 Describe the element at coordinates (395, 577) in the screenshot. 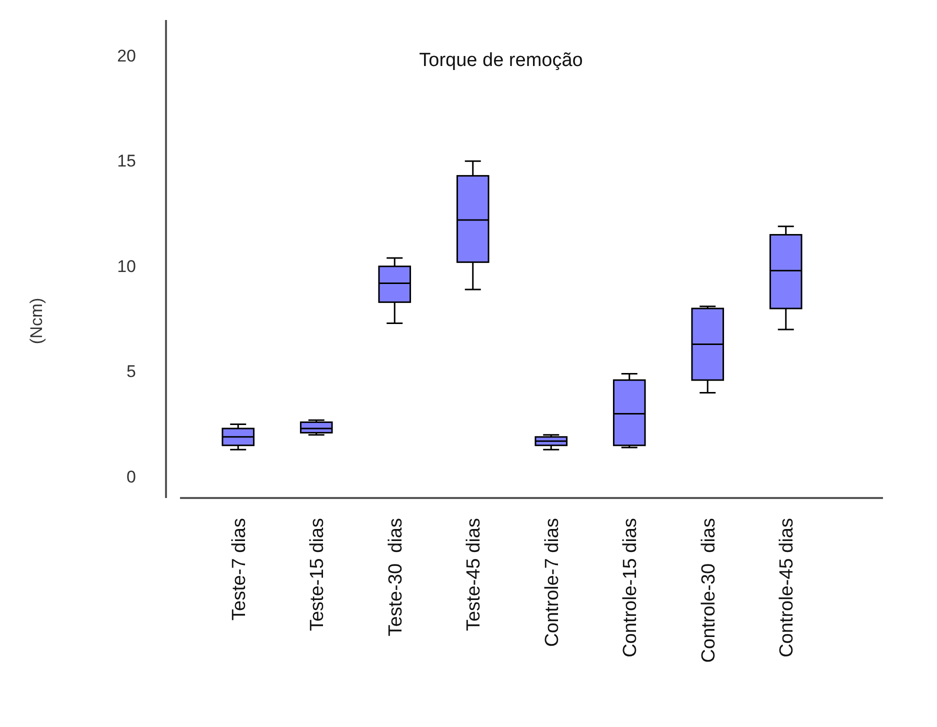

I see `x-tick-label: Teste-30 dias` at that location.